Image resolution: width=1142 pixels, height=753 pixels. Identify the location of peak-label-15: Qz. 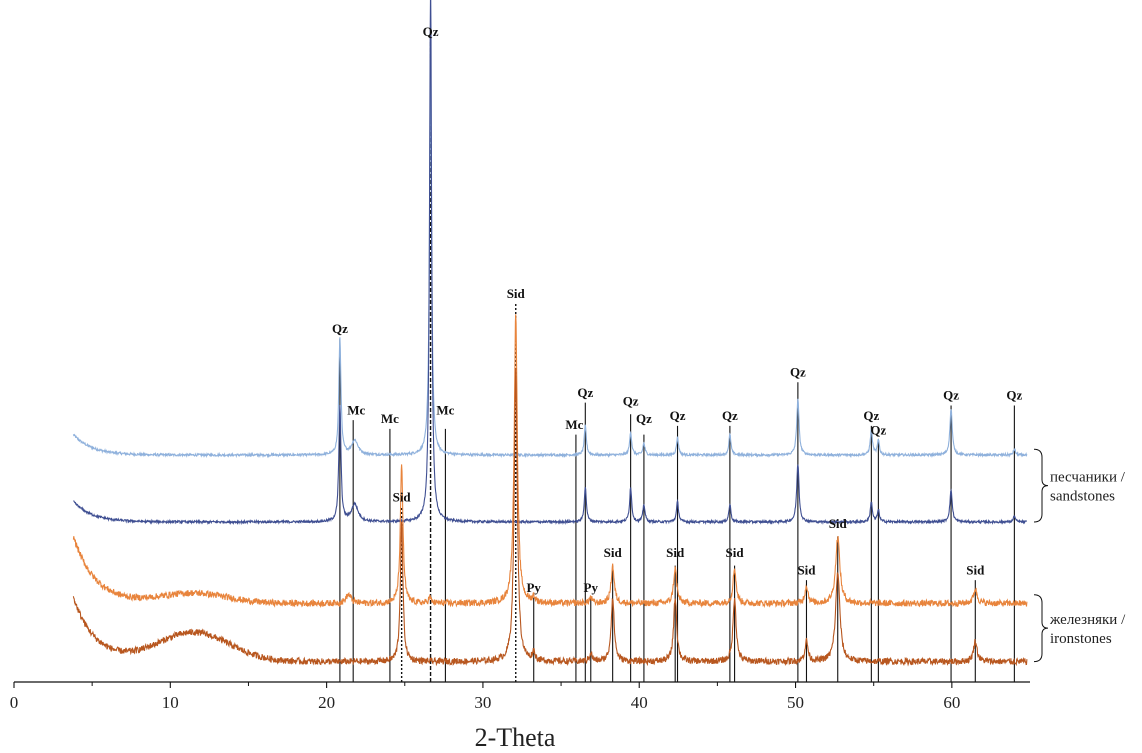
(1014, 395).